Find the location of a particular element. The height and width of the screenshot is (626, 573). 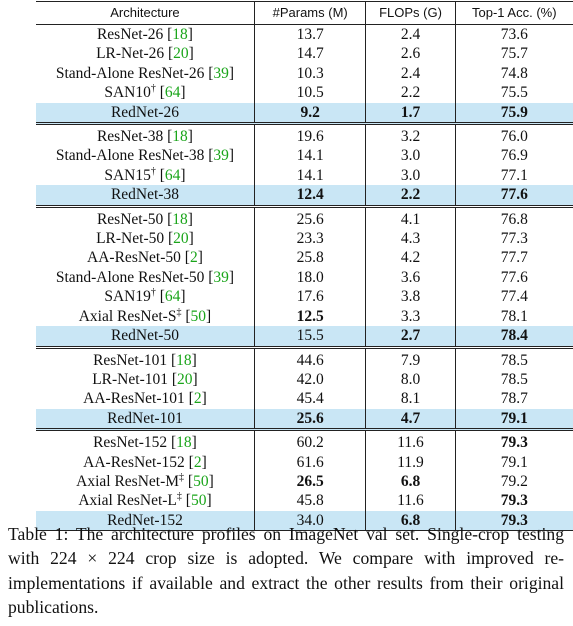

cell-params: 13.7 is located at coordinates (310, 34).